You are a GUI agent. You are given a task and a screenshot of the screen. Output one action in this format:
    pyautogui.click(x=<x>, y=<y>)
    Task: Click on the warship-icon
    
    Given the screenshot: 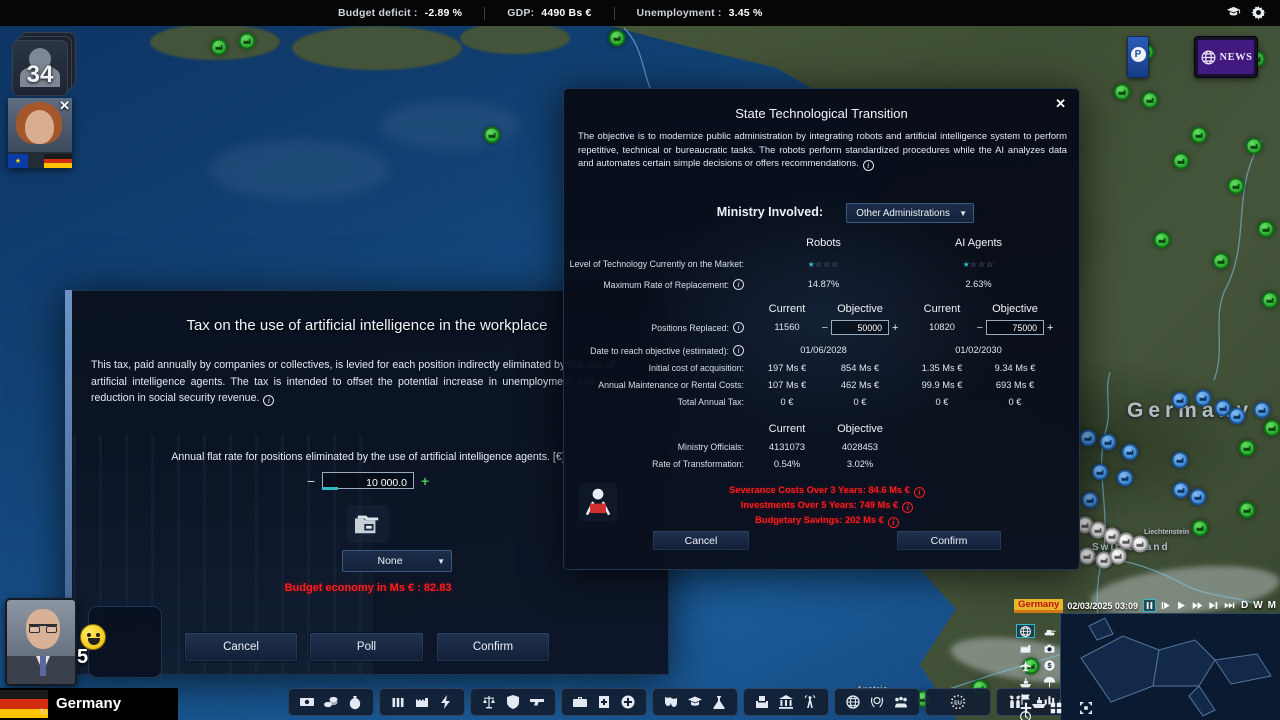 What is the action you would take?
    pyautogui.click(x=1039, y=702)
    